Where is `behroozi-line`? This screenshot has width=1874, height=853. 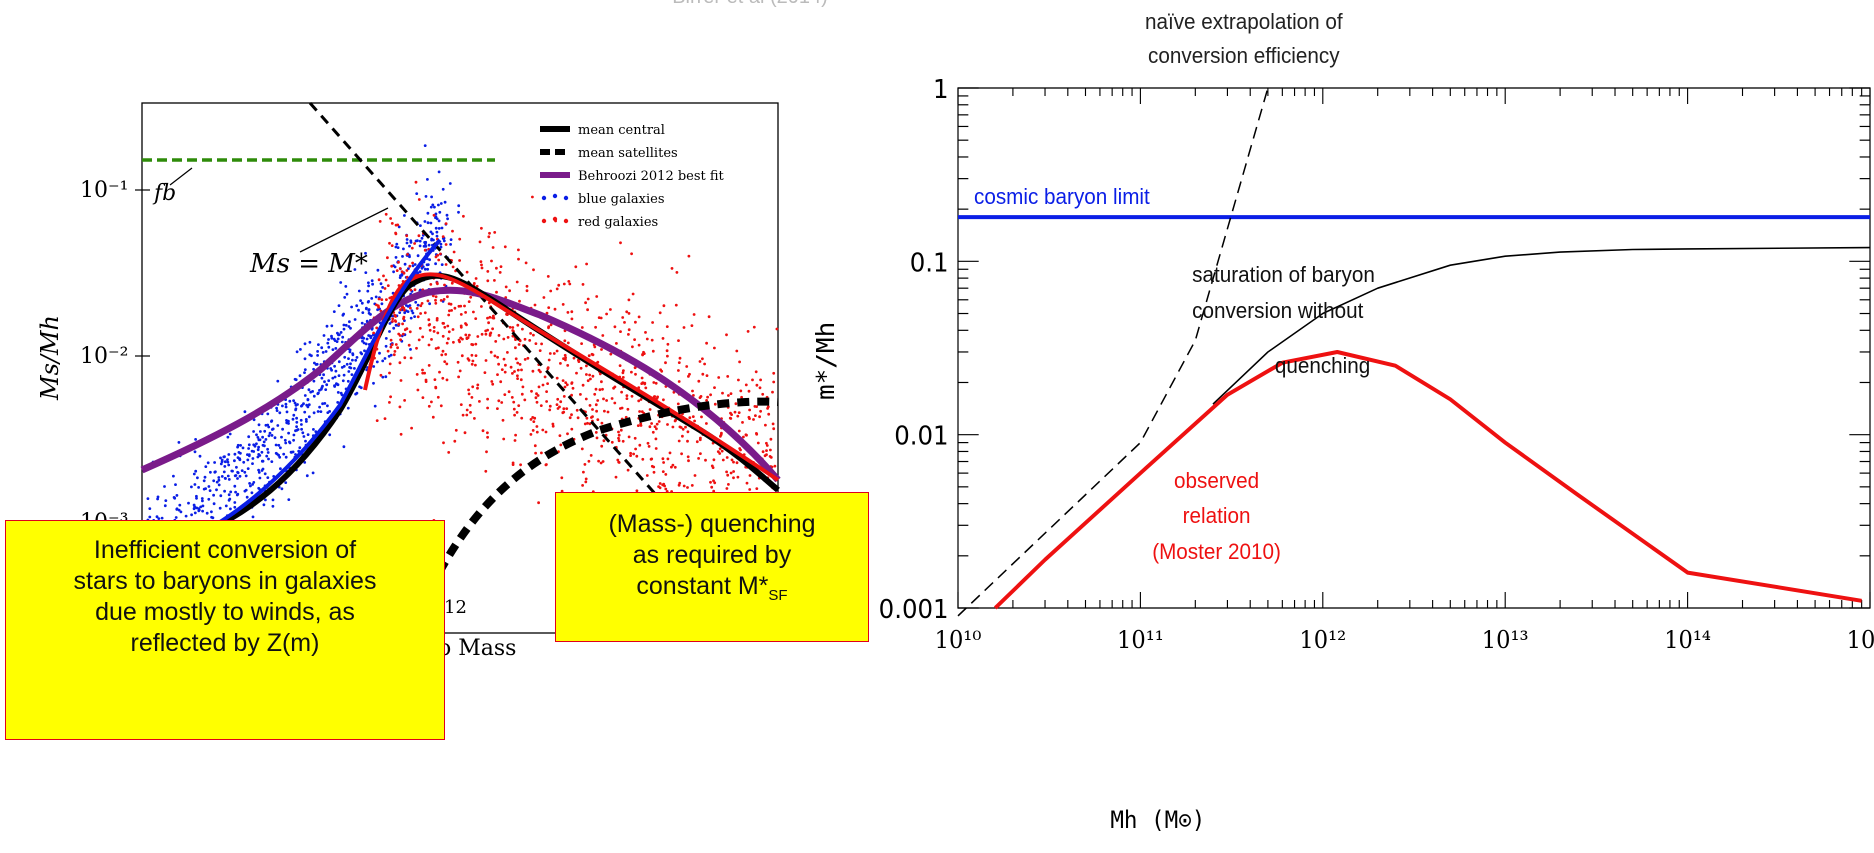
behroozi-line is located at coordinates (460, 384).